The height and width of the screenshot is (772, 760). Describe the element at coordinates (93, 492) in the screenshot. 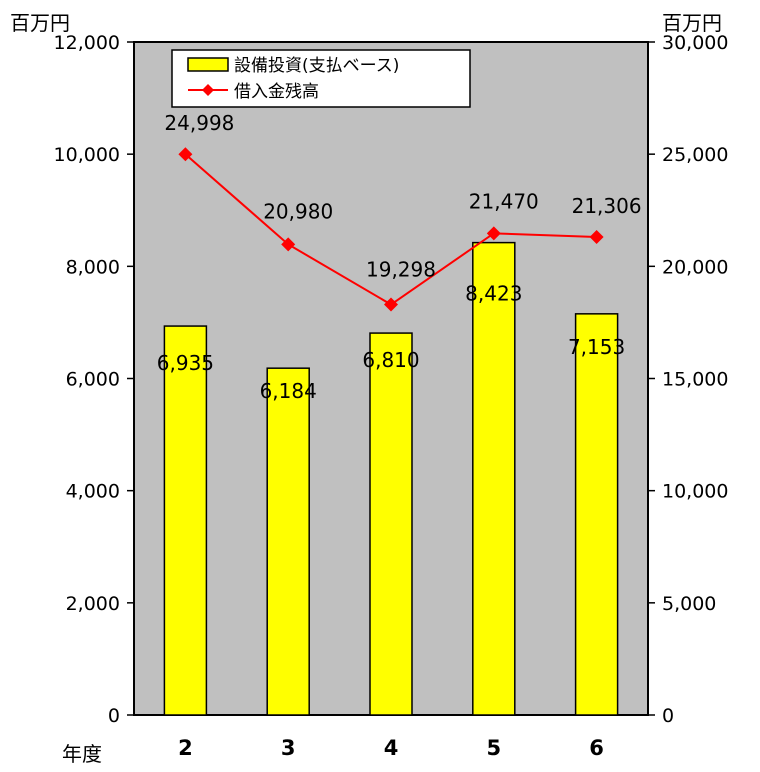

I see `left-axis-tick-label: 4,000` at that location.